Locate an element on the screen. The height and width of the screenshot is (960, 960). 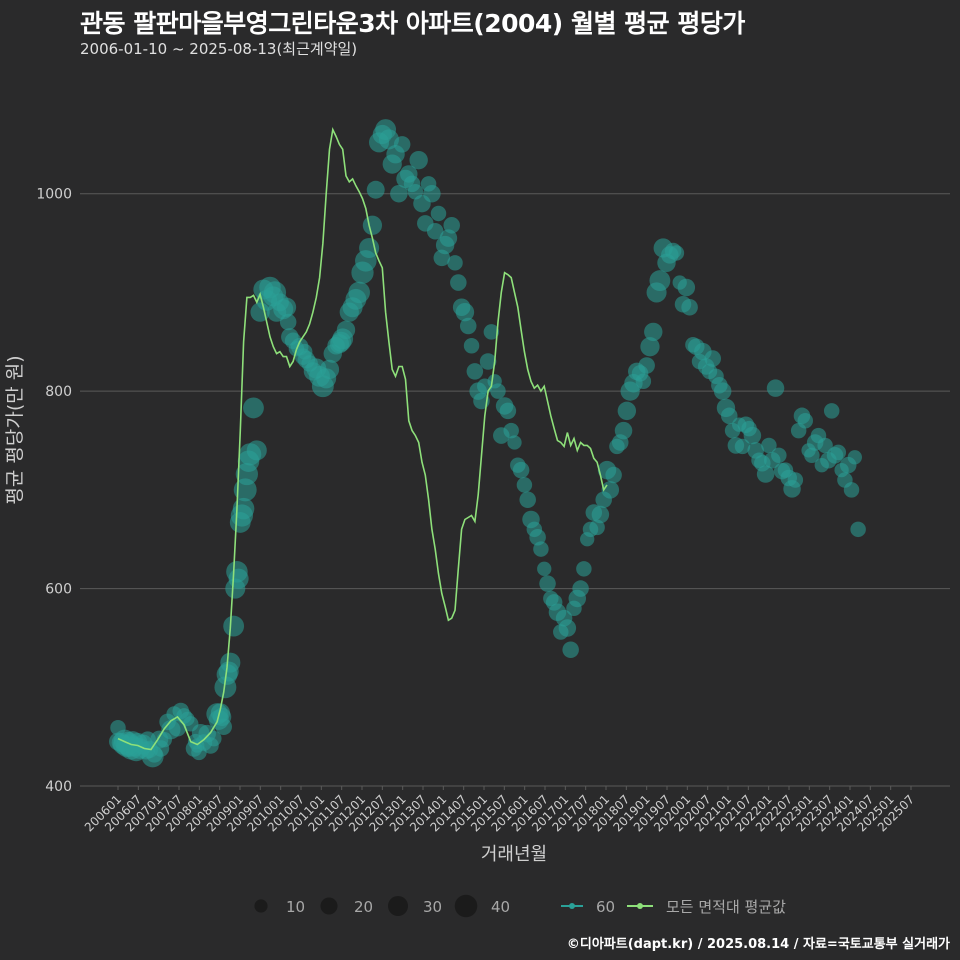
chart-subtitle: 2006-01-10 ~ 2025-08-13(최근계약일) is located at coordinates (219, 49).